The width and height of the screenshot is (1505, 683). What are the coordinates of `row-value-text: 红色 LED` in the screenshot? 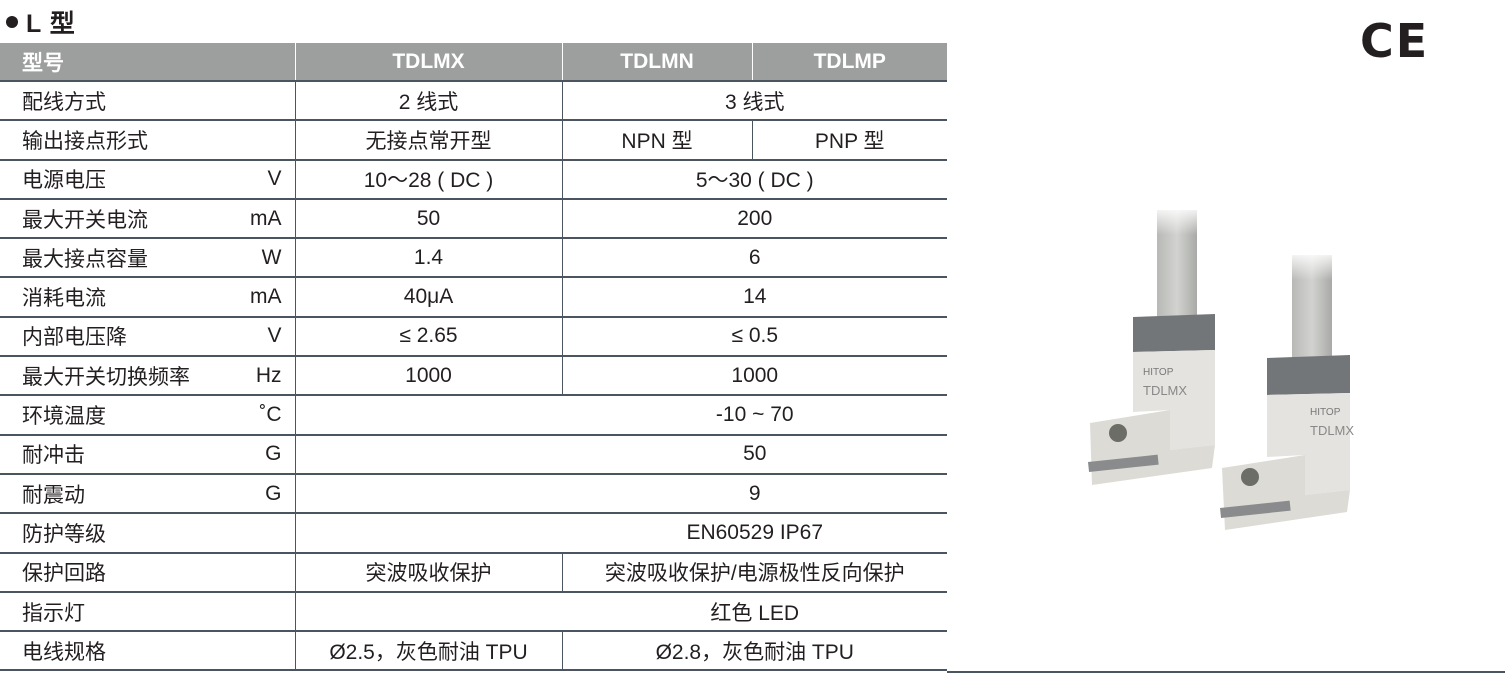 It's located at (755, 613).